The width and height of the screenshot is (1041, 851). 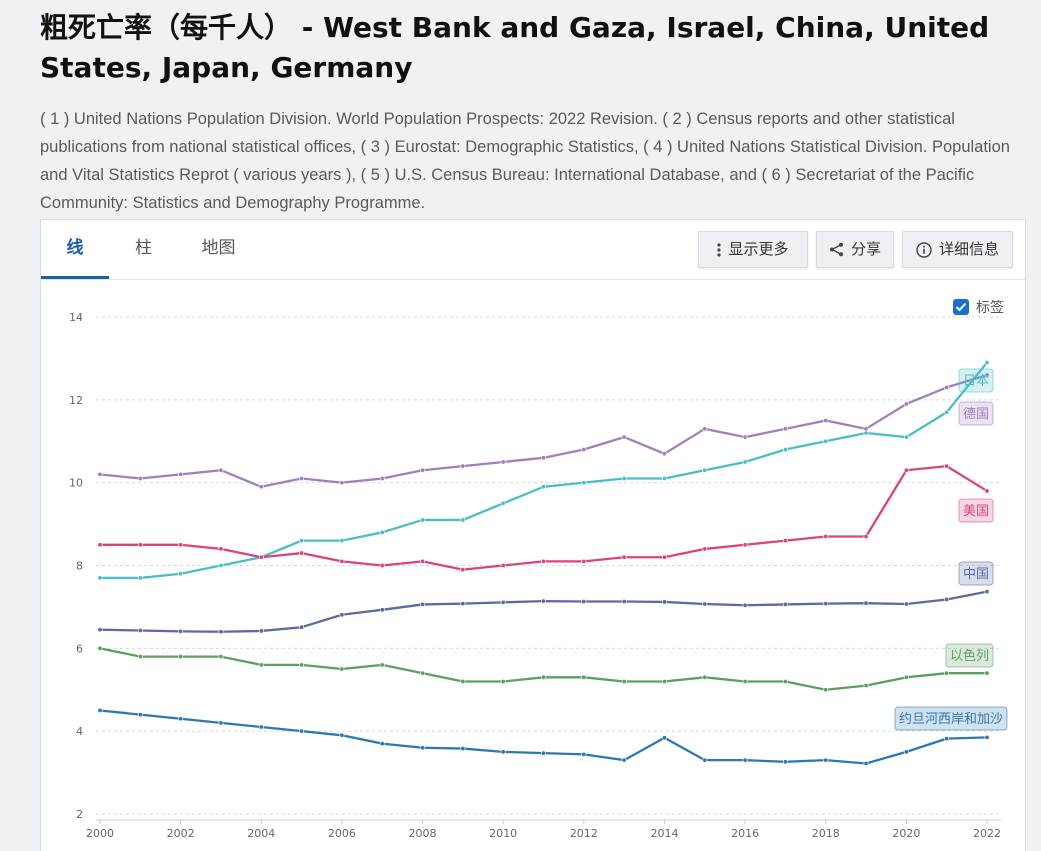 What do you see at coordinates (978, 307) in the screenshot?
I see `labels-toggle: 标签` at bounding box center [978, 307].